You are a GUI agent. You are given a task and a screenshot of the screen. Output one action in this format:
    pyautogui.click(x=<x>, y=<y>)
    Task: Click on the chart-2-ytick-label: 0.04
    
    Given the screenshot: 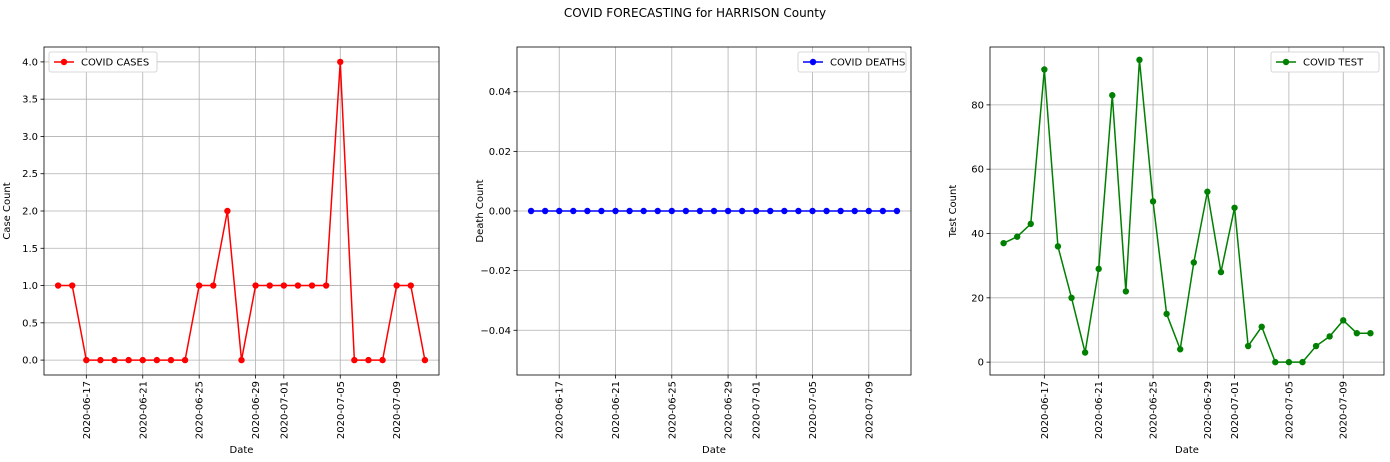 What is the action you would take?
    pyautogui.click(x=500, y=92)
    